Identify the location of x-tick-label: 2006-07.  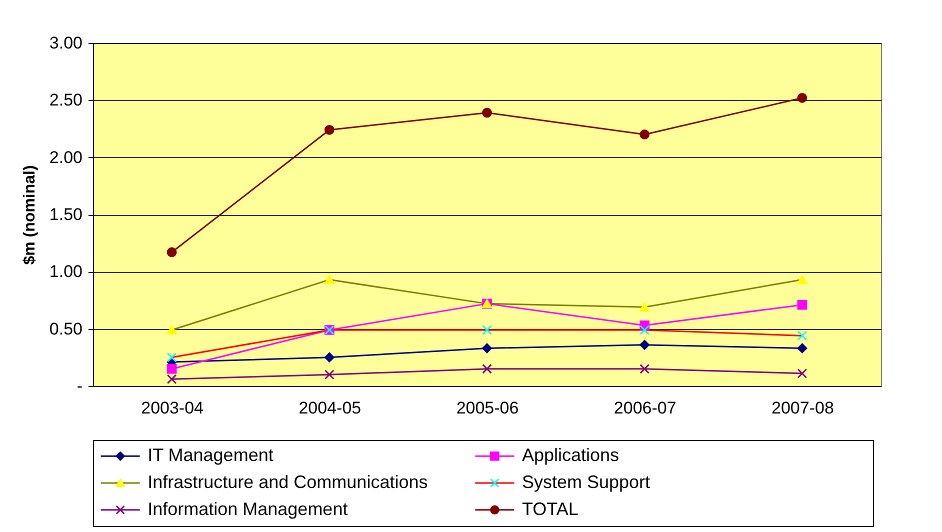
(645, 408).